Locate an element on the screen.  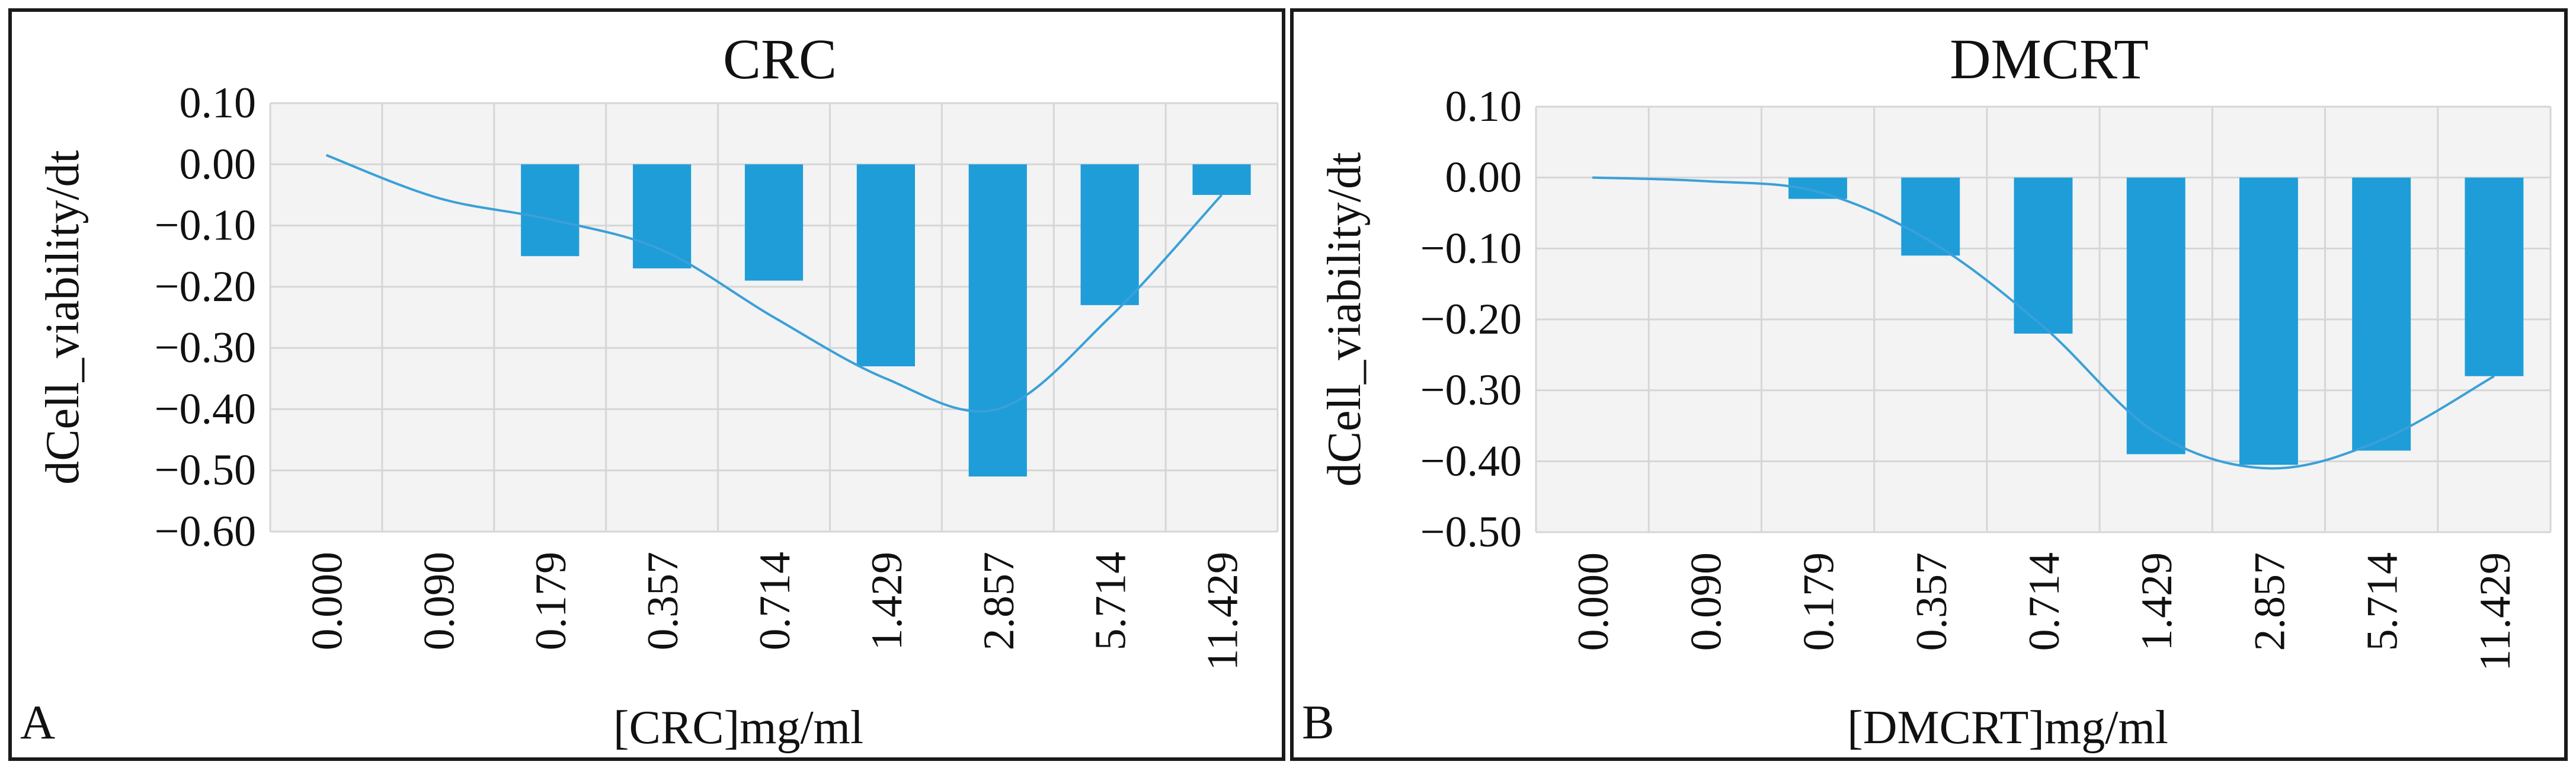
x-axis-label: [DMCRT]mg/ml is located at coordinates (2007, 728).